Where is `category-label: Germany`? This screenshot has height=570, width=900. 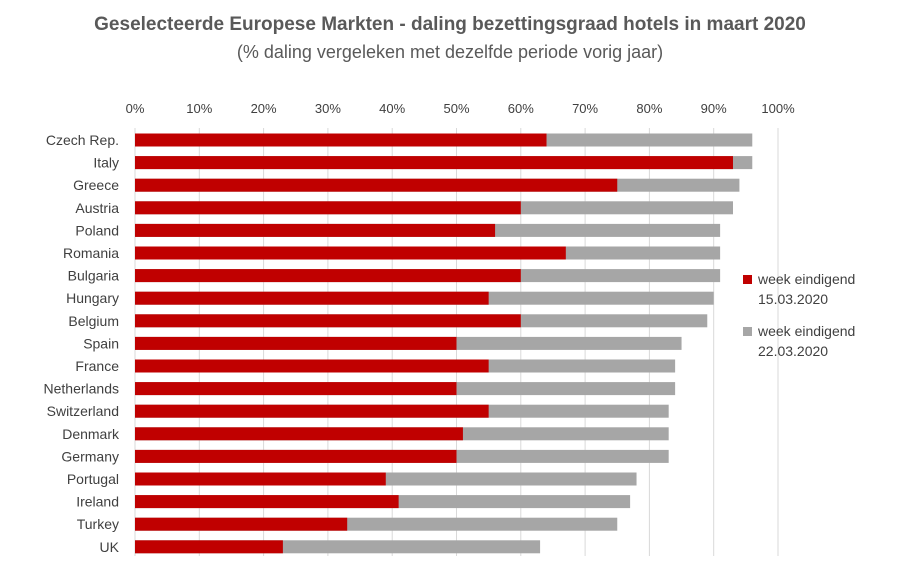 category-label: Germany is located at coordinates (90, 456).